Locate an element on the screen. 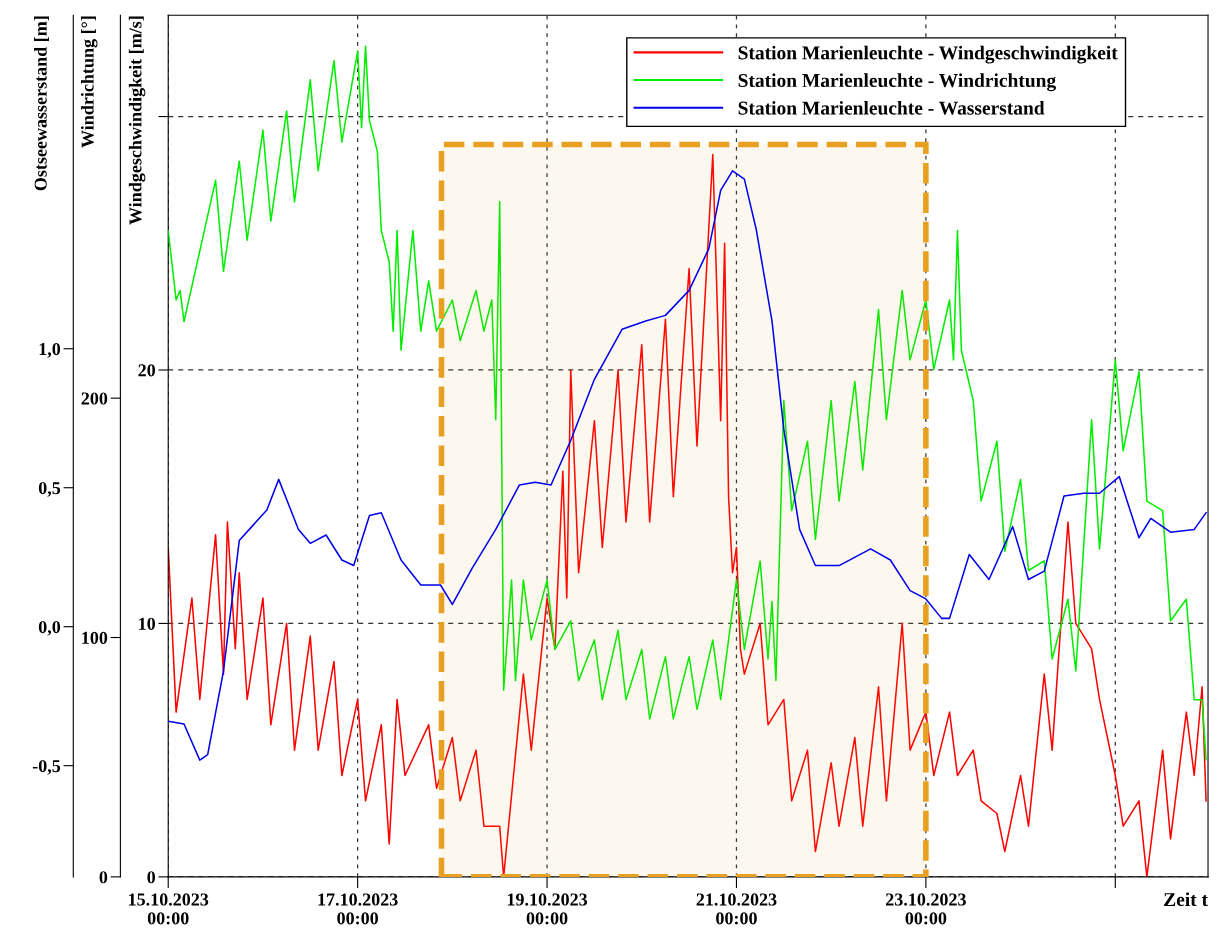 This screenshot has width=1219, height=949. y3-tick-label: -0,5 is located at coordinates (46, 767).